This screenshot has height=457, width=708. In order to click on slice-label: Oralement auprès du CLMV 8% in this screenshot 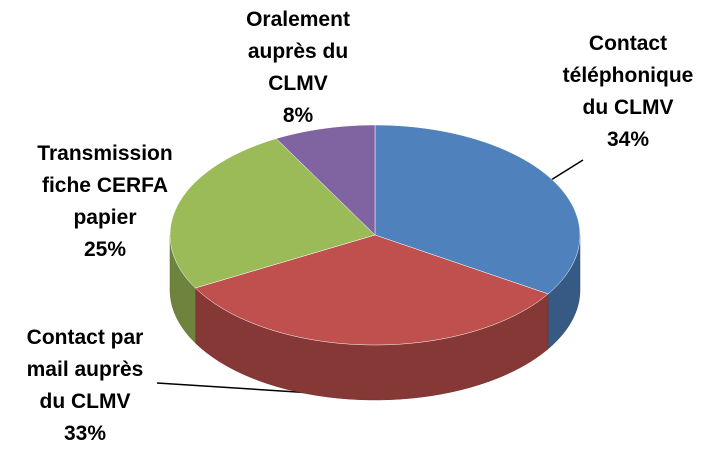, I will do `click(298, 68)`.